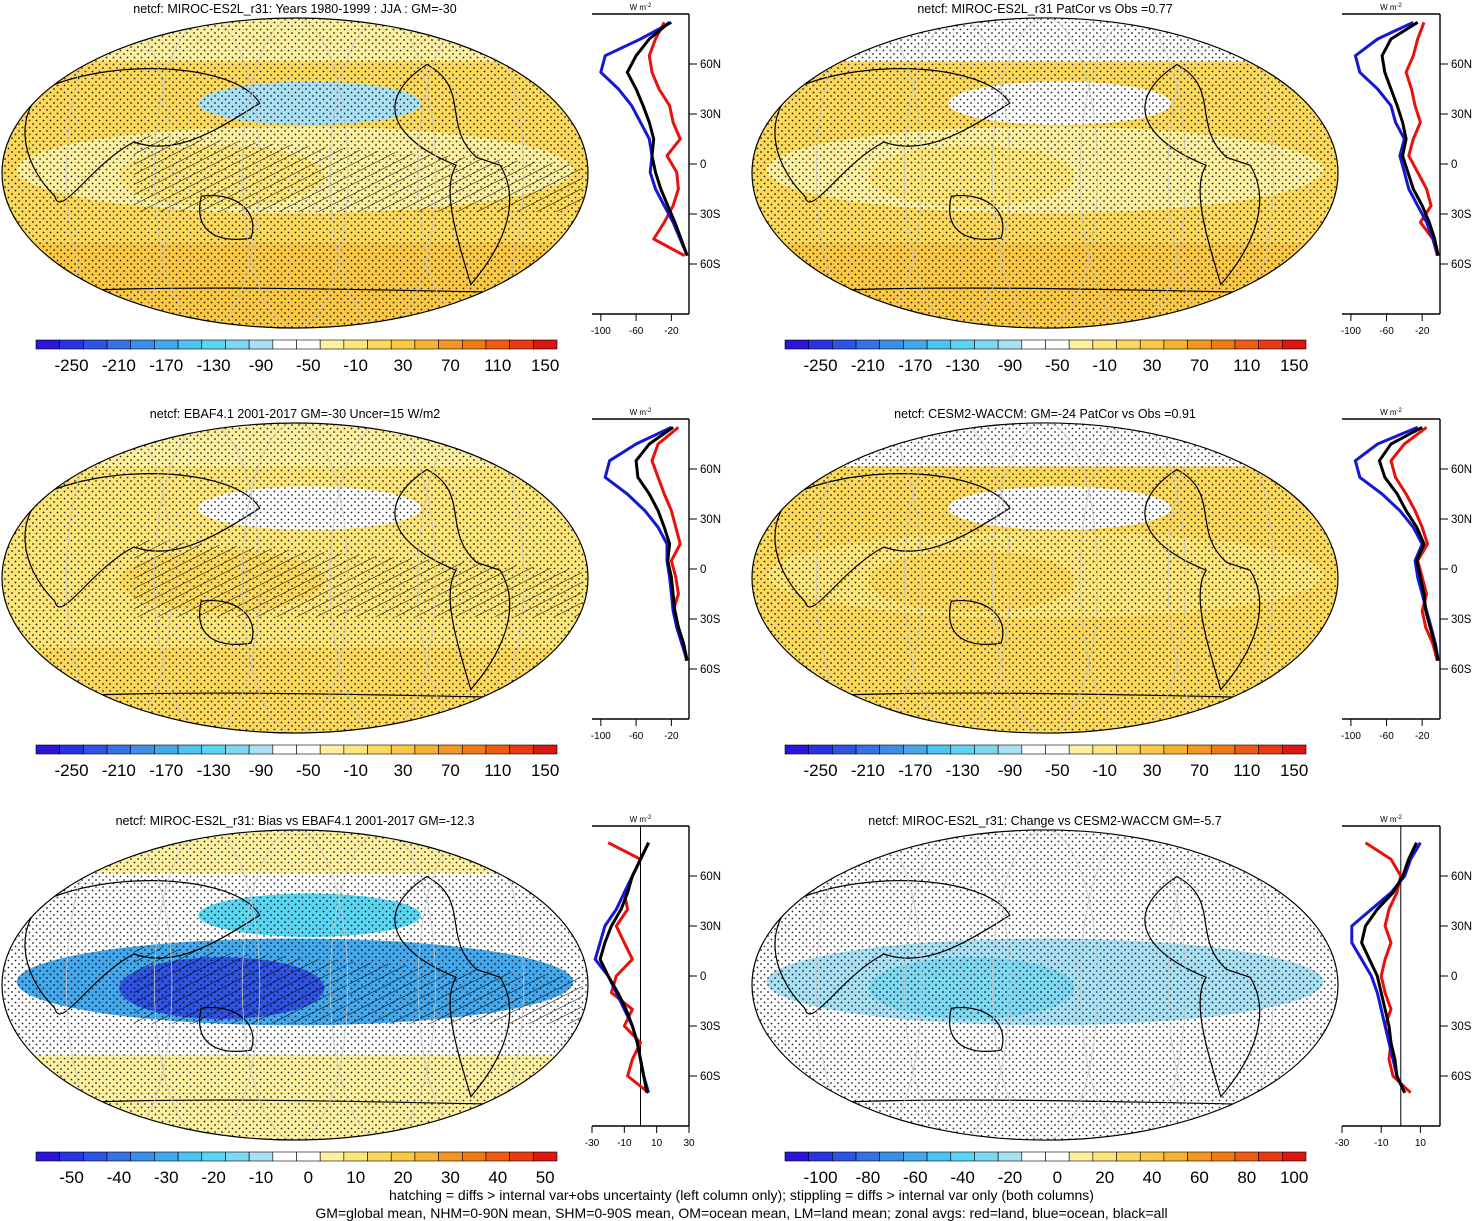 This screenshot has width=1483, height=1221. I want to click on map-border, so click(1045, 985).